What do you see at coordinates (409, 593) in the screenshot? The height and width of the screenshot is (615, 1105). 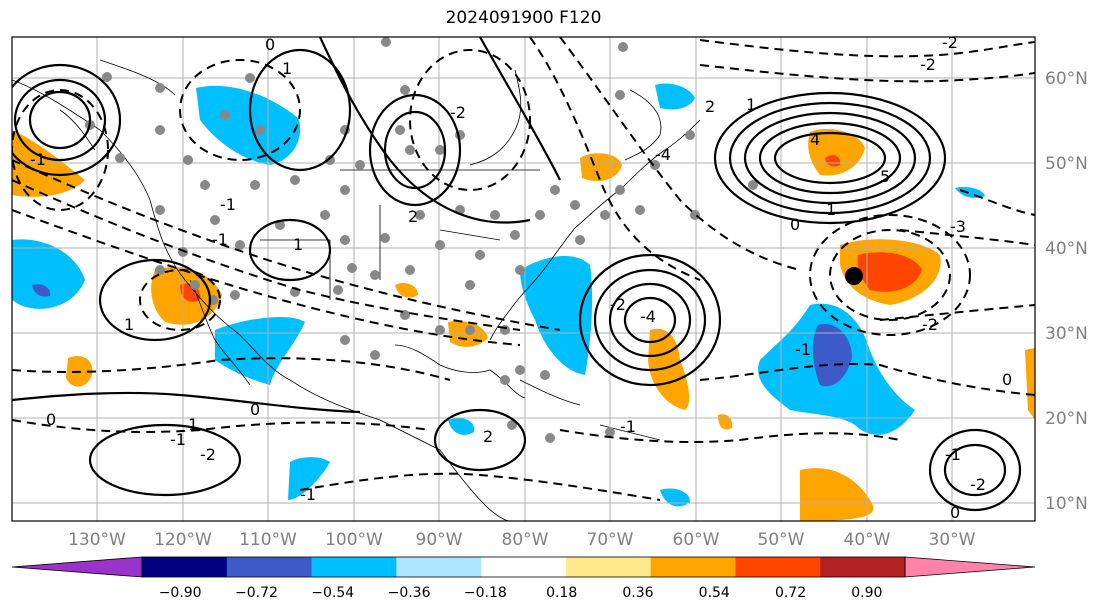 I see `colorbar-tick-label: −0.36` at bounding box center [409, 593].